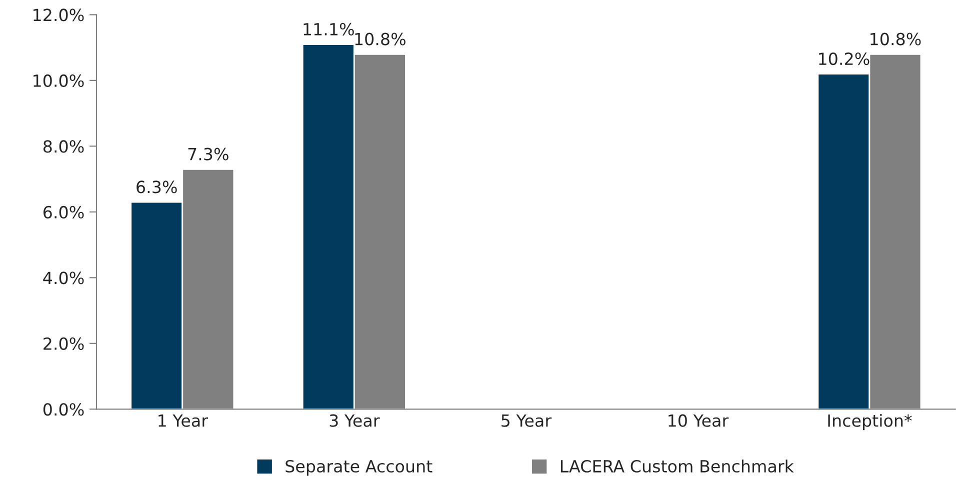 This screenshot has width=965, height=490. I want to click on data-label: 11.1%, so click(329, 29).